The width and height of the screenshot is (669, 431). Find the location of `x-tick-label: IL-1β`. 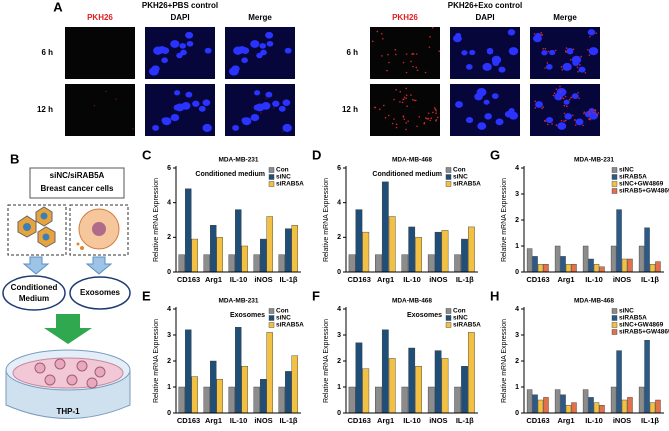

x-tick-label: IL-1β is located at coordinates (289, 279).